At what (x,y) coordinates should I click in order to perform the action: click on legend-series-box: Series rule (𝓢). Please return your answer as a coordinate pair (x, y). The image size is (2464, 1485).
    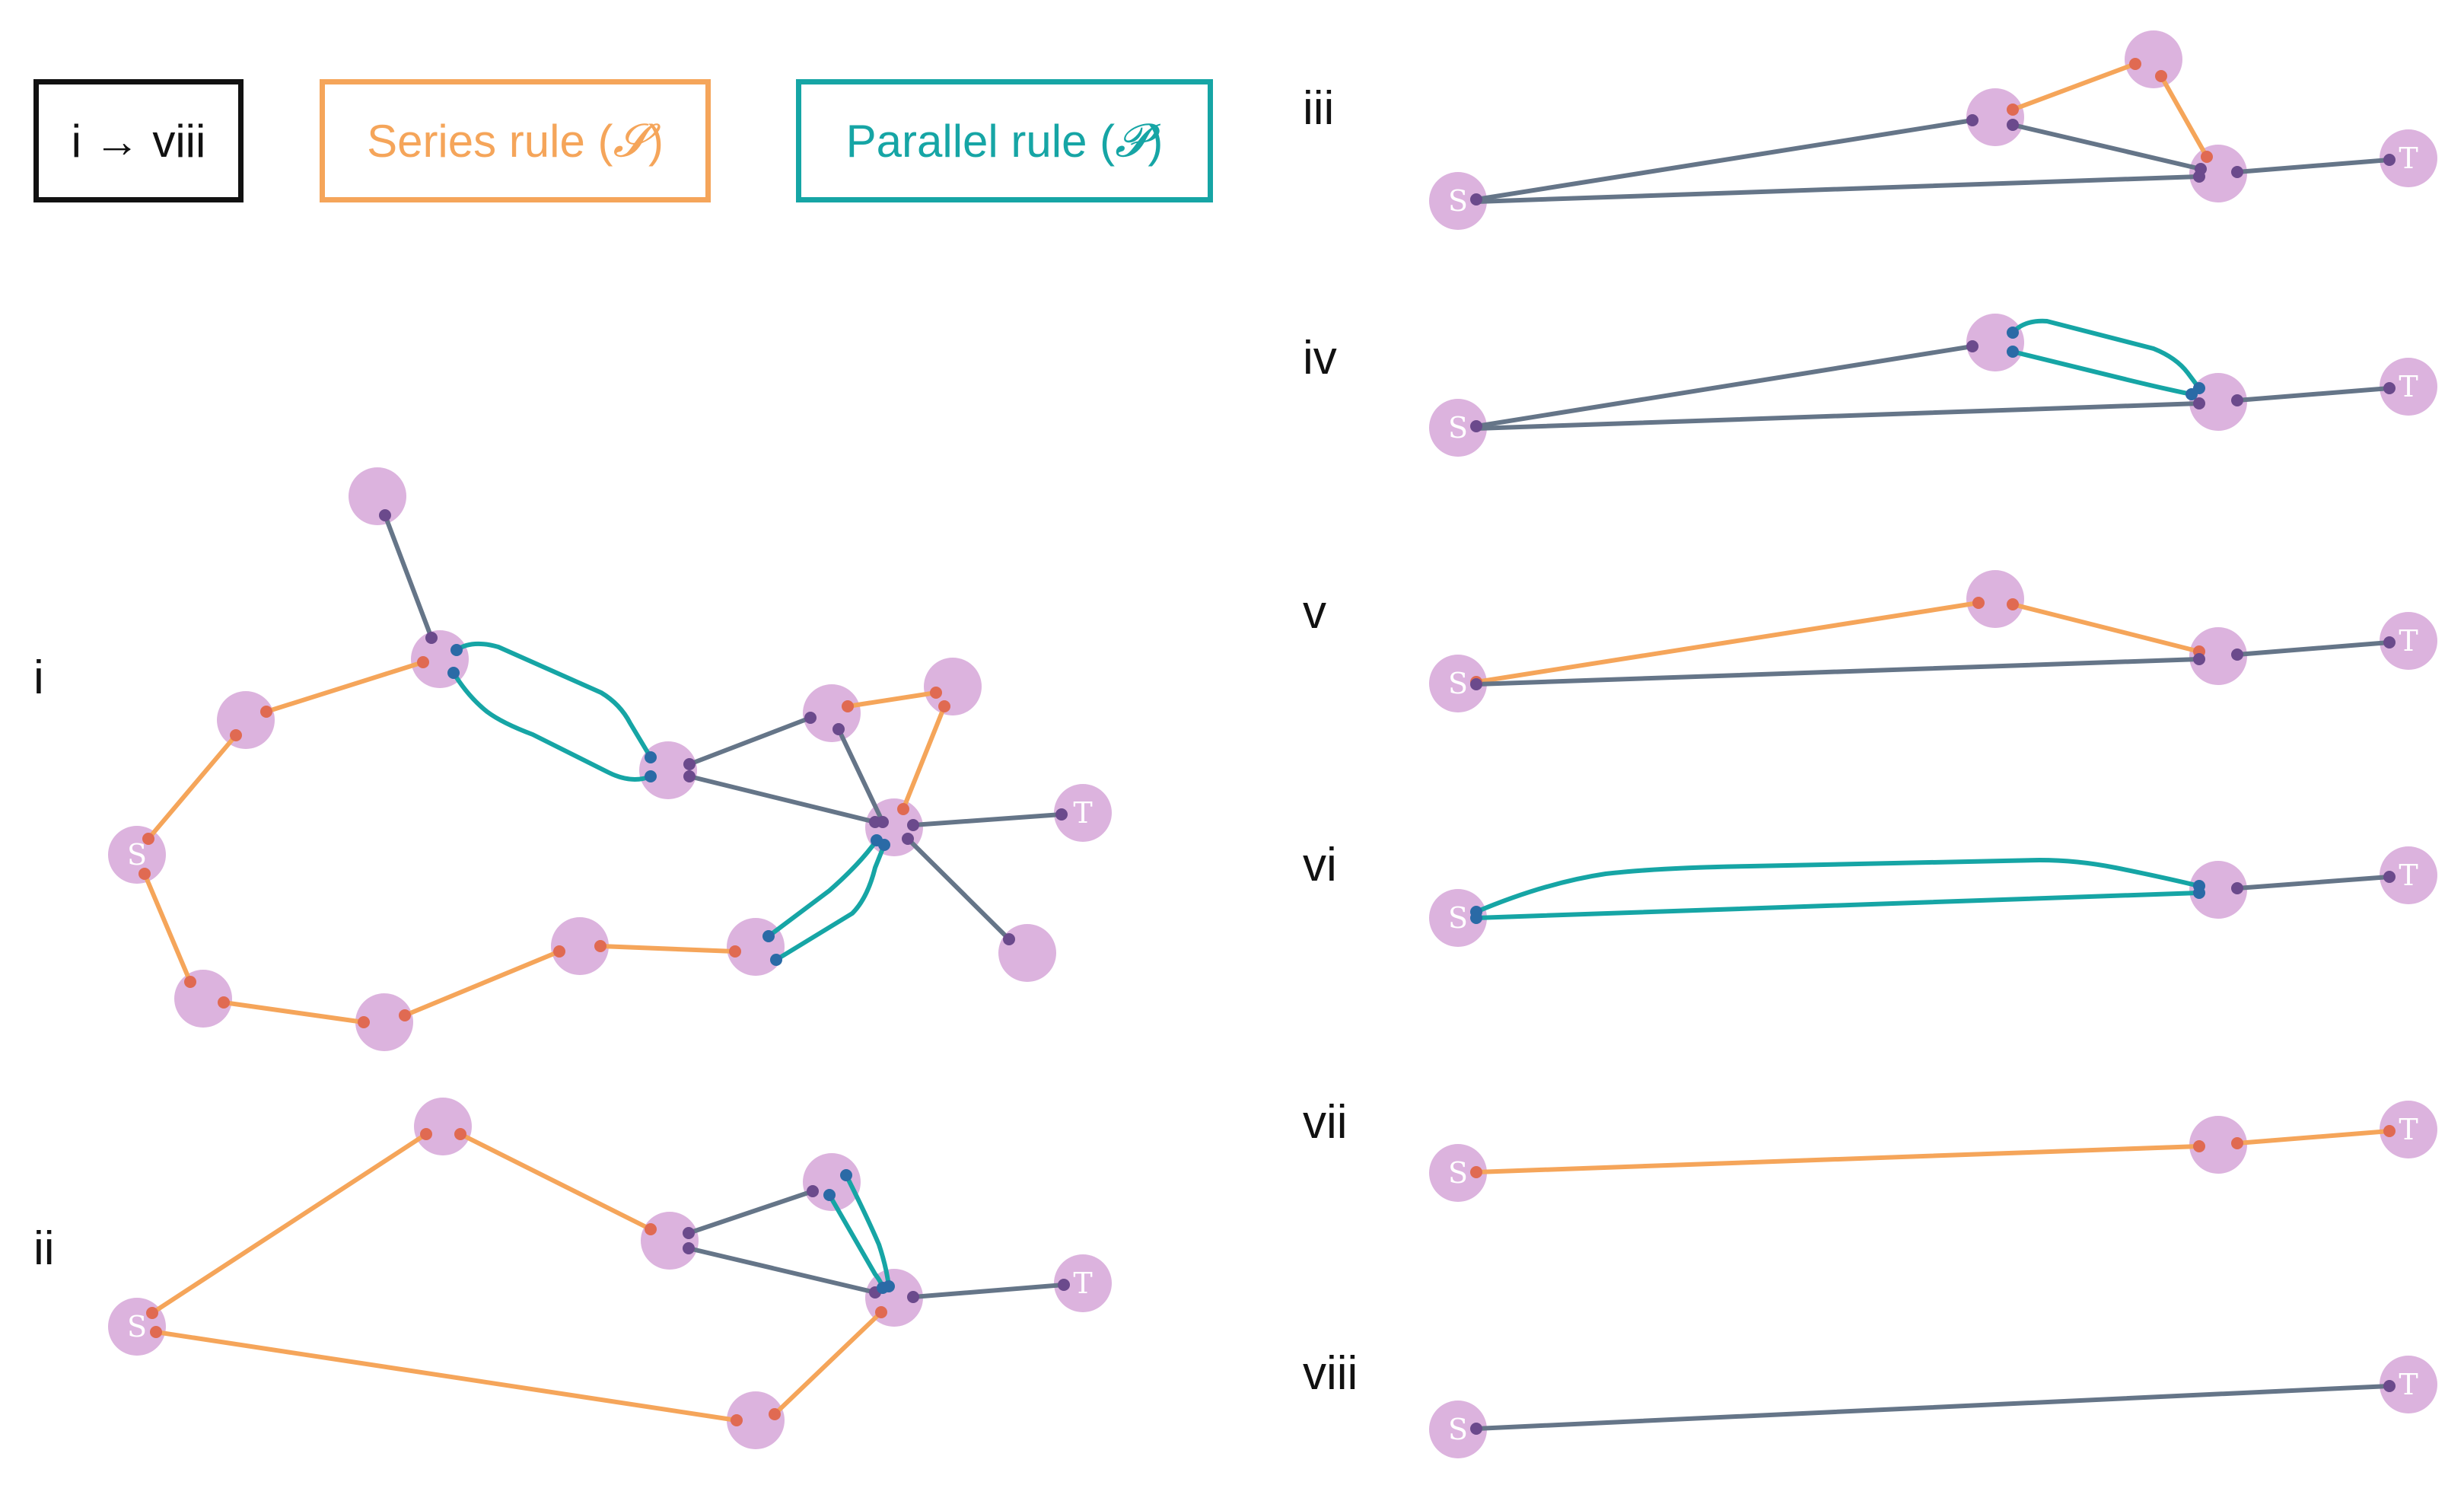
    Looking at the image, I should click on (515, 140).